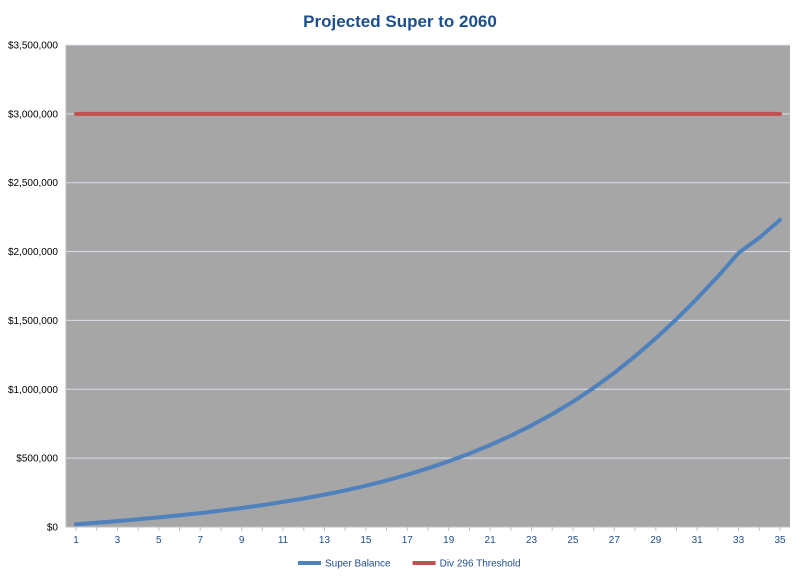 Image resolution: width=800 pixels, height=581 pixels. I want to click on y-tick-label: $2,000,000, so click(33, 252).